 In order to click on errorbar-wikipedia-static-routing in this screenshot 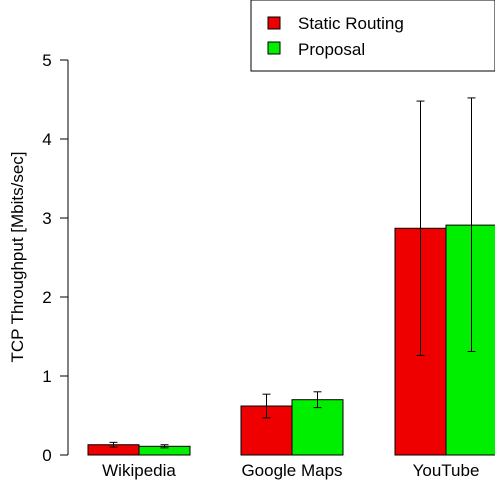, I will do `click(113, 444)`.